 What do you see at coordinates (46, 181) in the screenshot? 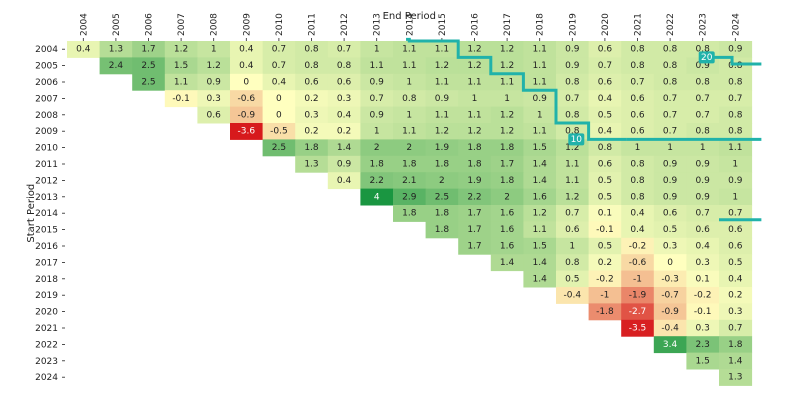
I see `y-tick-label: 2012` at bounding box center [46, 181].